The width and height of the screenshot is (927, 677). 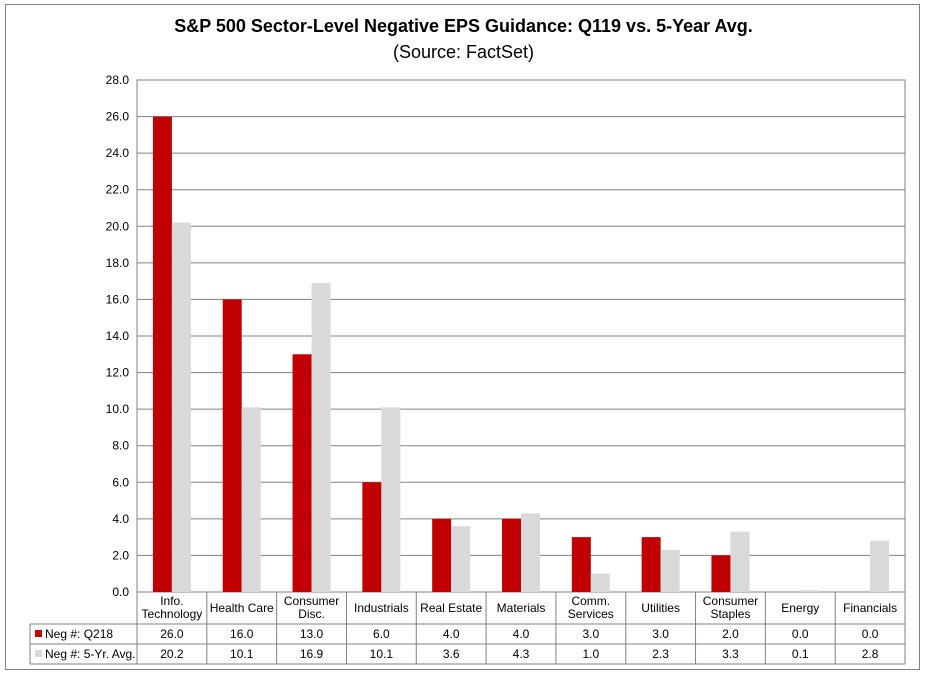 What do you see at coordinates (118, 299) in the screenshot?
I see `y-tick-label: 16.0` at bounding box center [118, 299].